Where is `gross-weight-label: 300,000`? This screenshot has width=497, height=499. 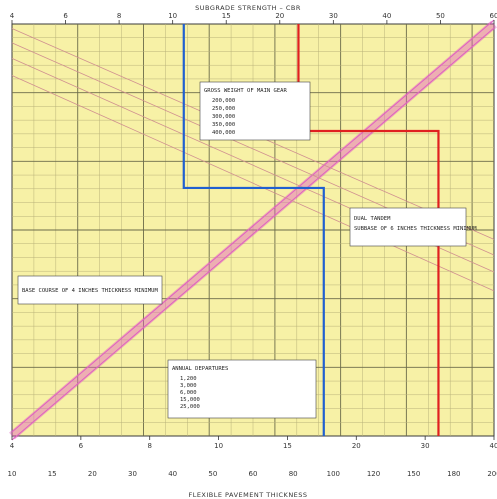 gross-weight-label: 300,000 is located at coordinates (223, 117).